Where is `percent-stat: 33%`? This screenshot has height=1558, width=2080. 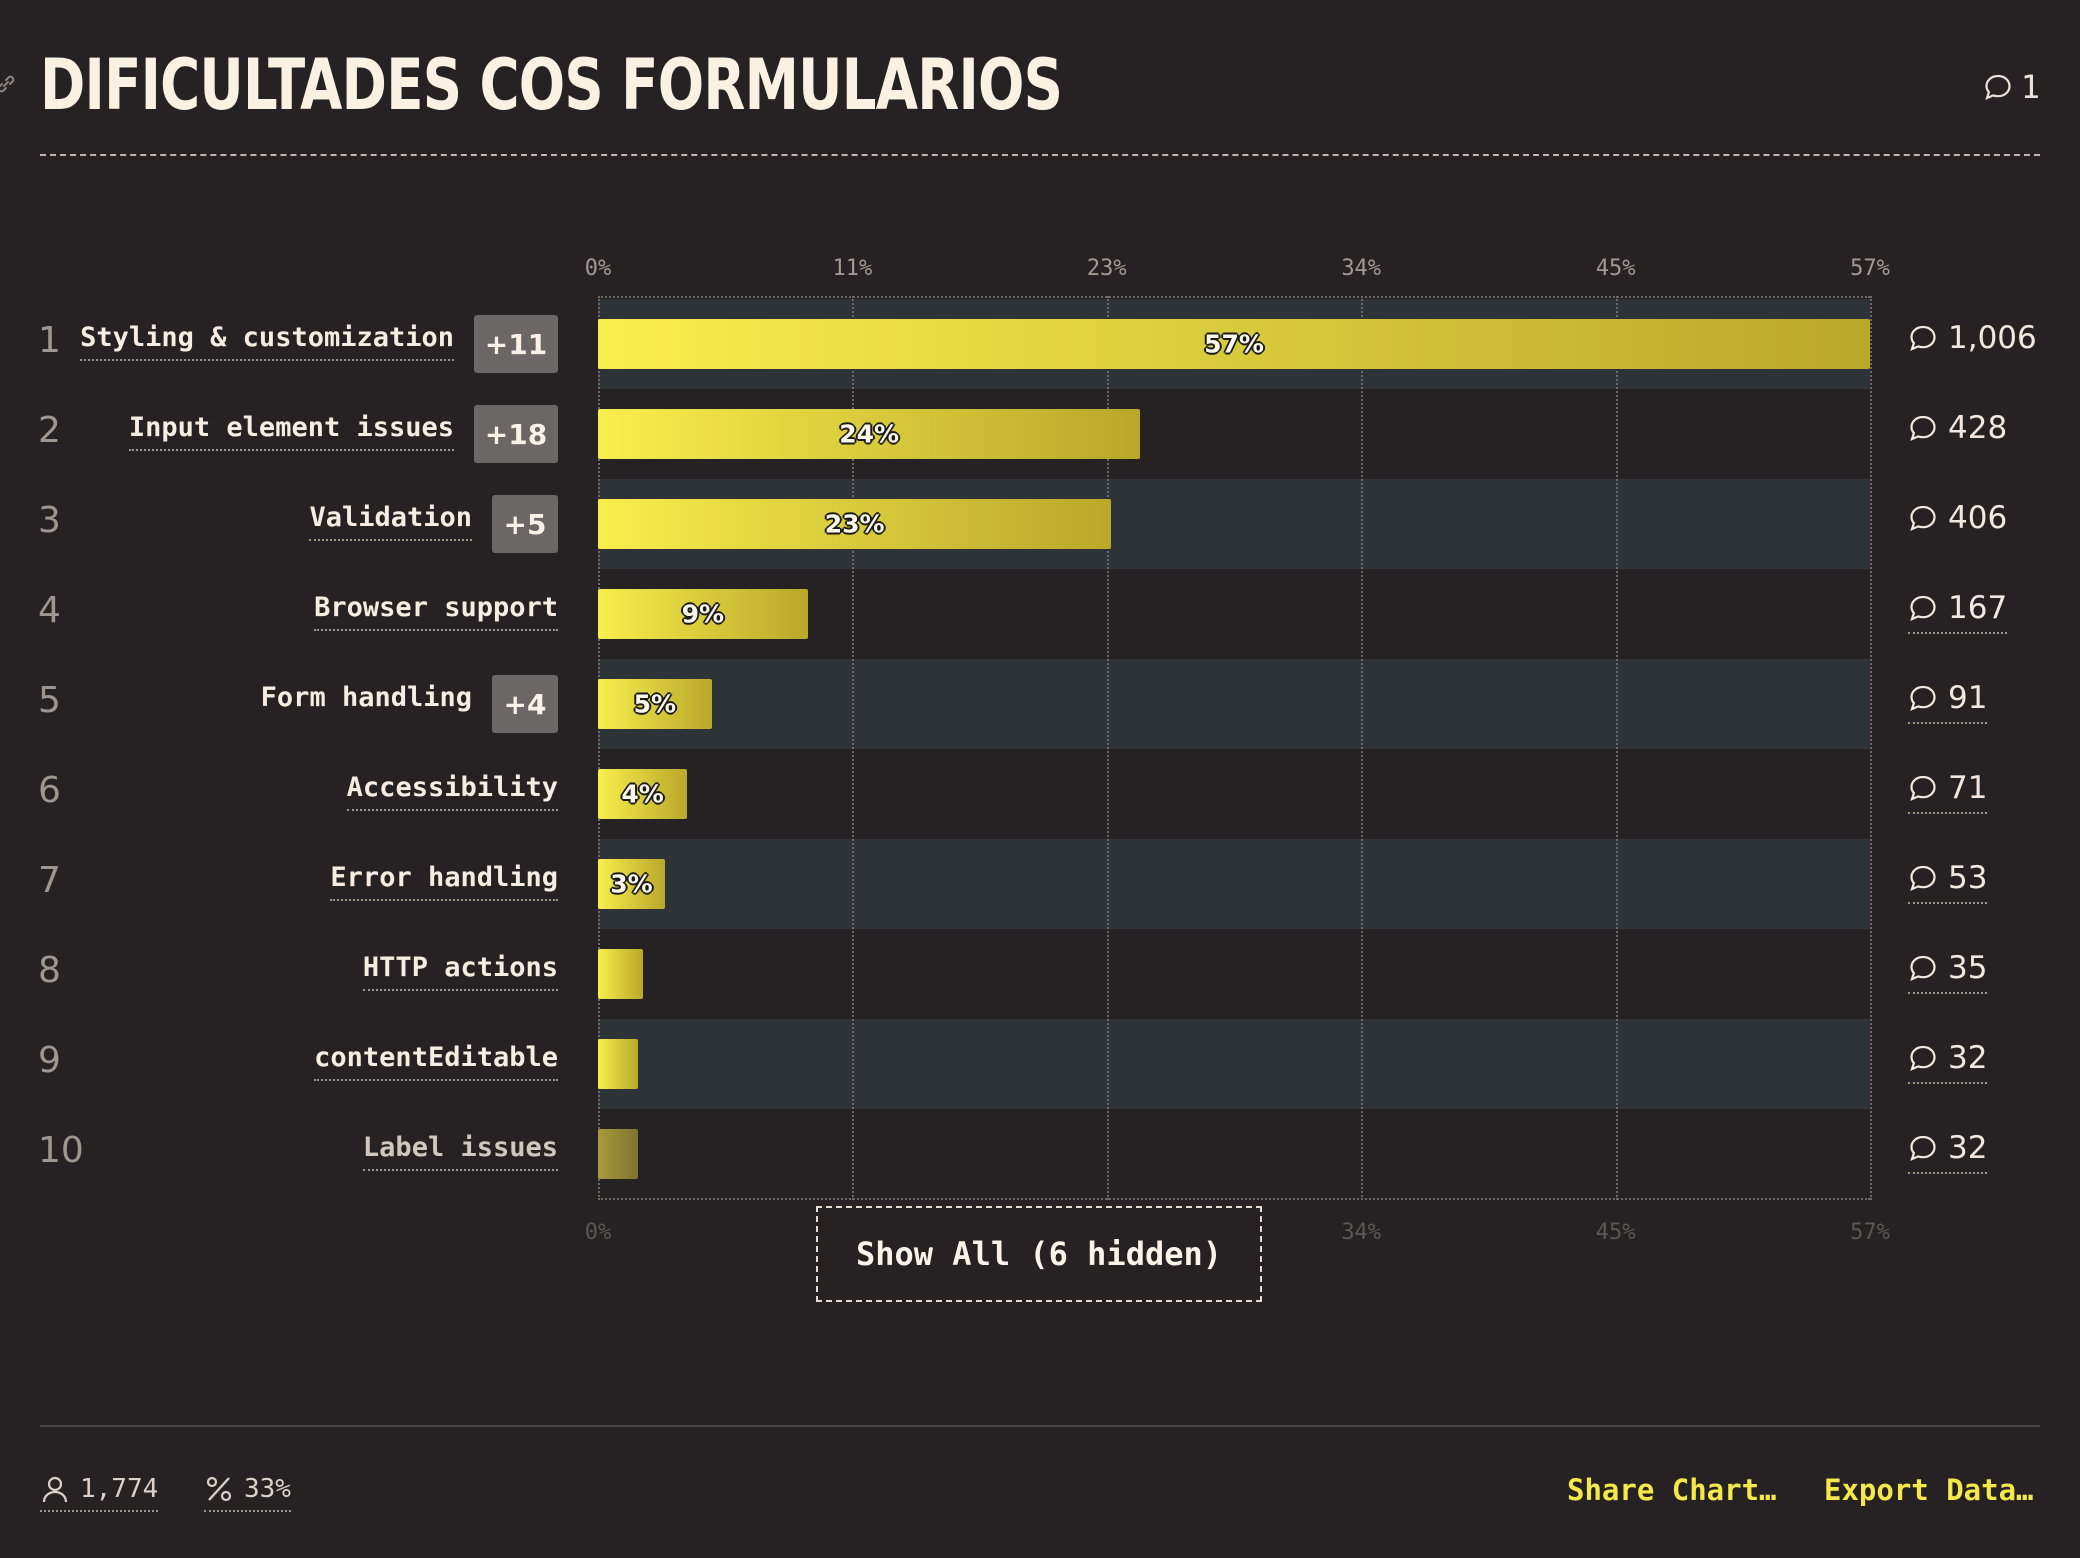 percent-stat: 33% is located at coordinates (247, 1493).